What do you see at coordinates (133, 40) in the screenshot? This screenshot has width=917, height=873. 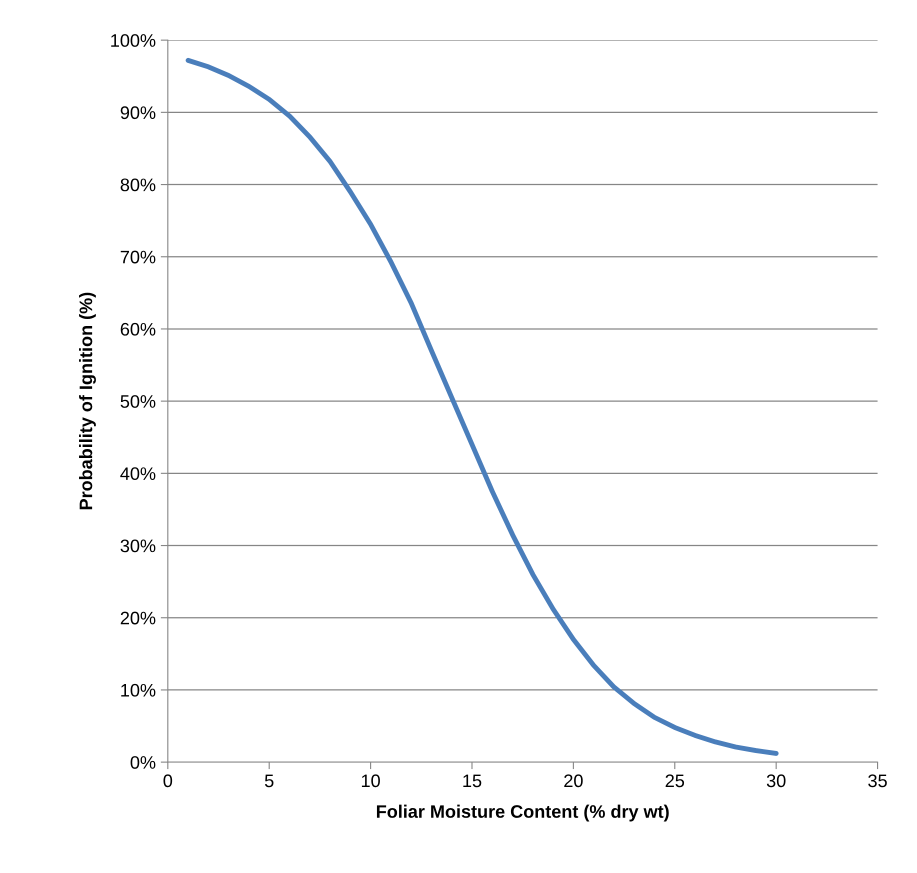 I see `y-tick-label: 100%` at bounding box center [133, 40].